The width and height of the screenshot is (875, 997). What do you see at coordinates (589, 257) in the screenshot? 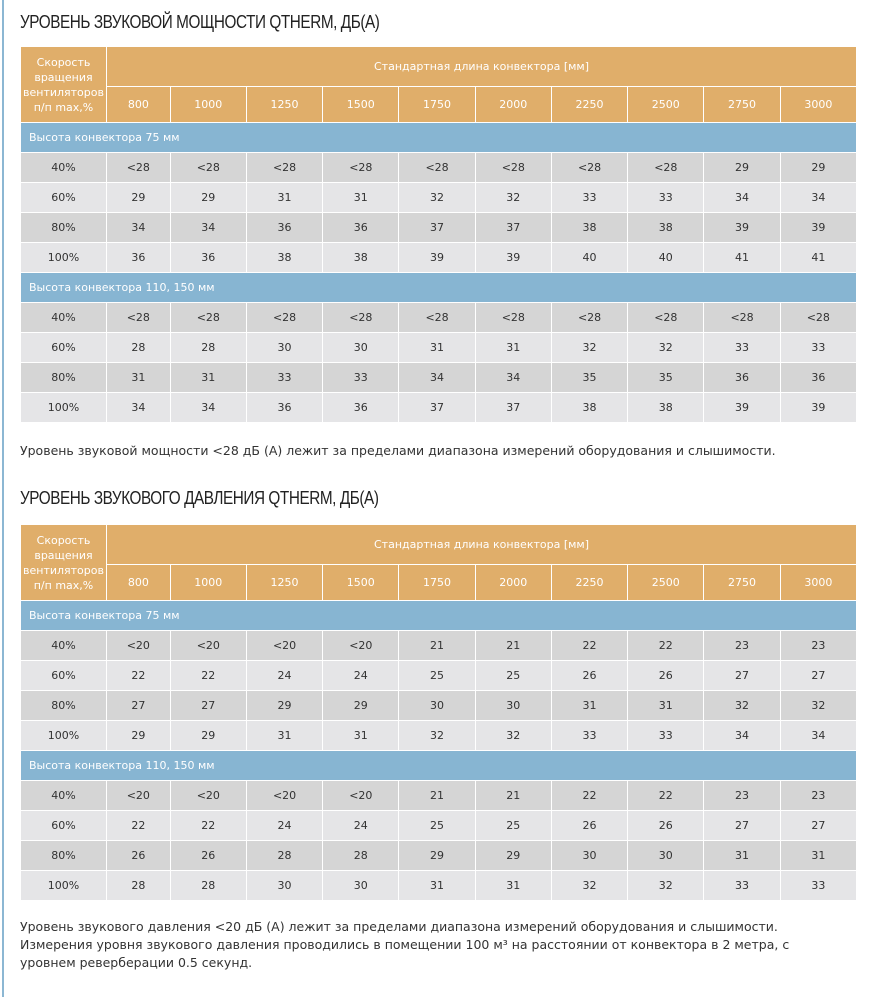
I see `table-cell: 40` at bounding box center [589, 257].